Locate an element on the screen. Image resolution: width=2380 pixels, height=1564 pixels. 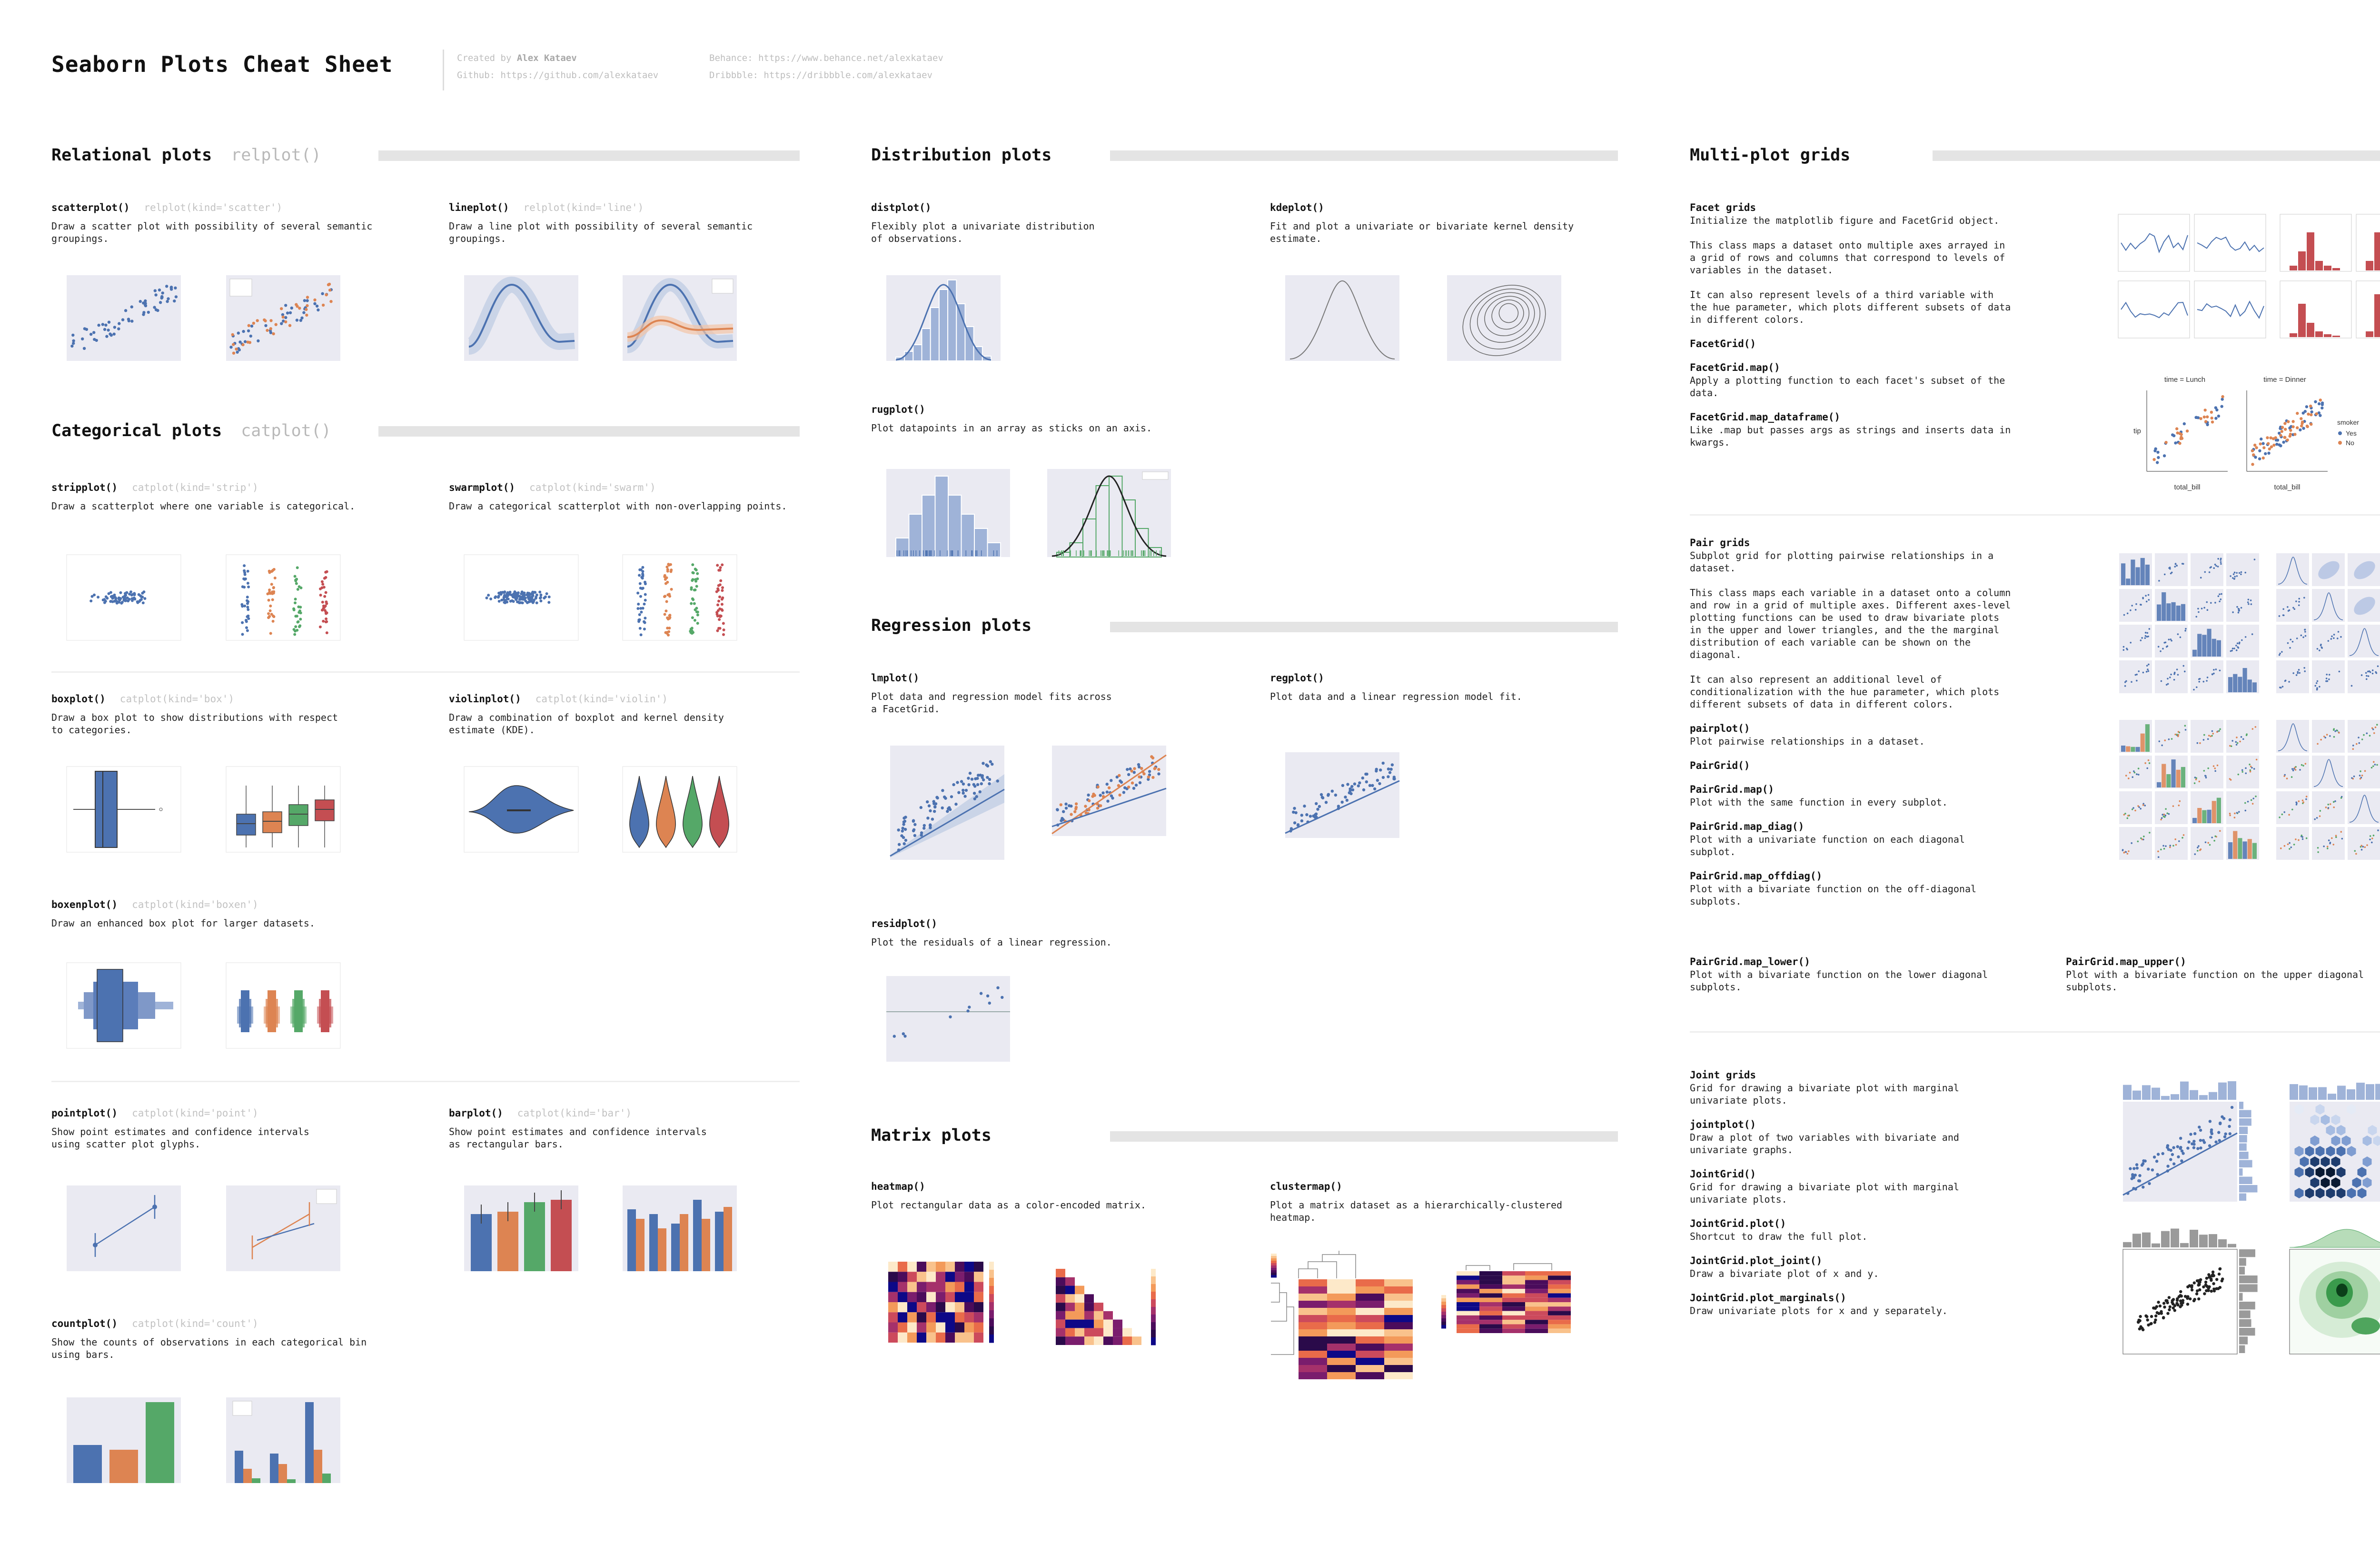
function-name: PairGrid.map_offdiag() is located at coordinates (1756, 876).